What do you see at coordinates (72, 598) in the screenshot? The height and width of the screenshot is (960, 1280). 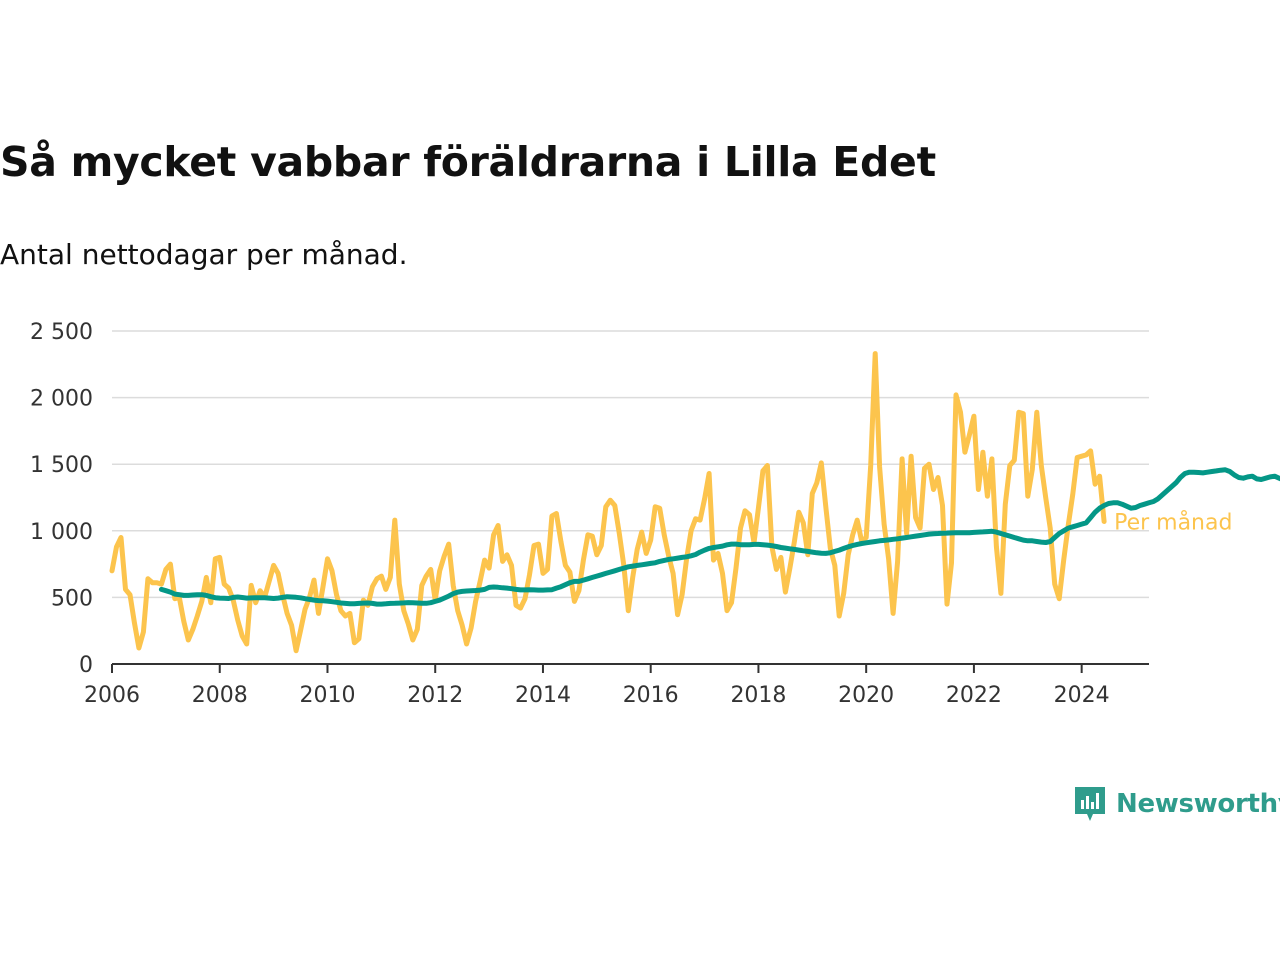 I see `y-tick-label: 500` at bounding box center [72, 598].